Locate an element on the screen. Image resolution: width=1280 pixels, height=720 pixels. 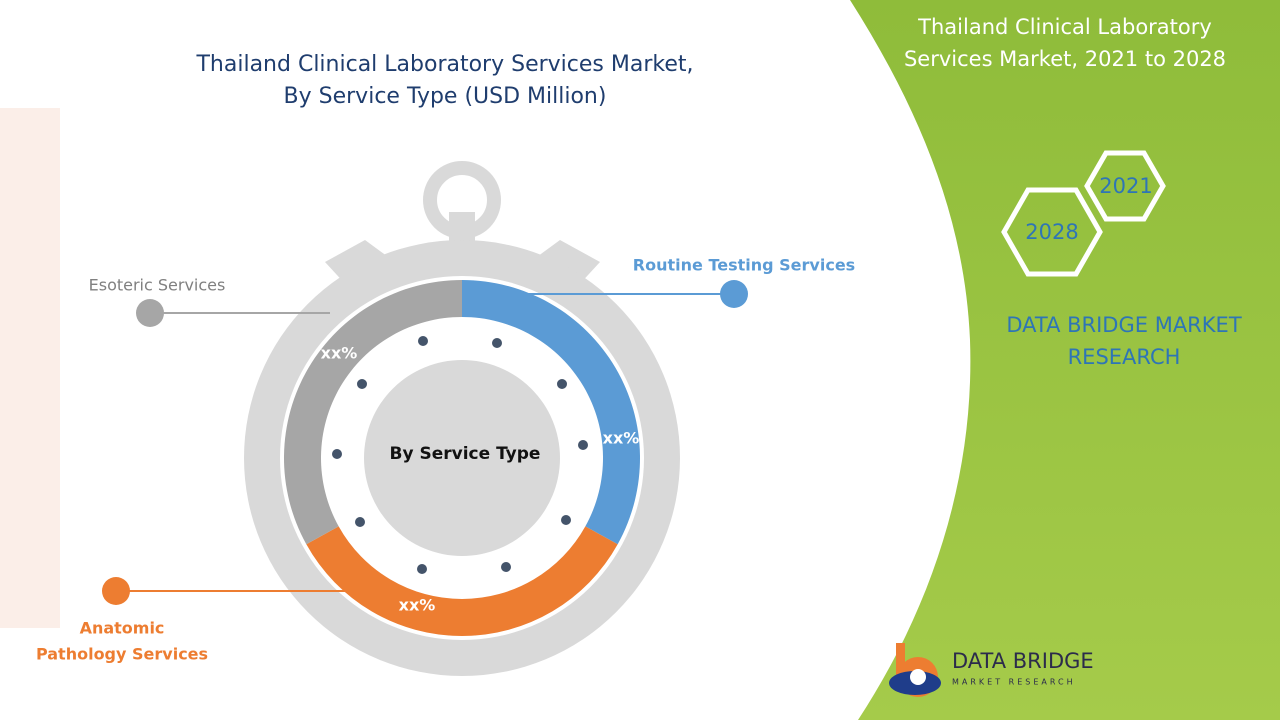
logo-tagline: MARKET RESEARCH is located at coordinates (1014, 682).